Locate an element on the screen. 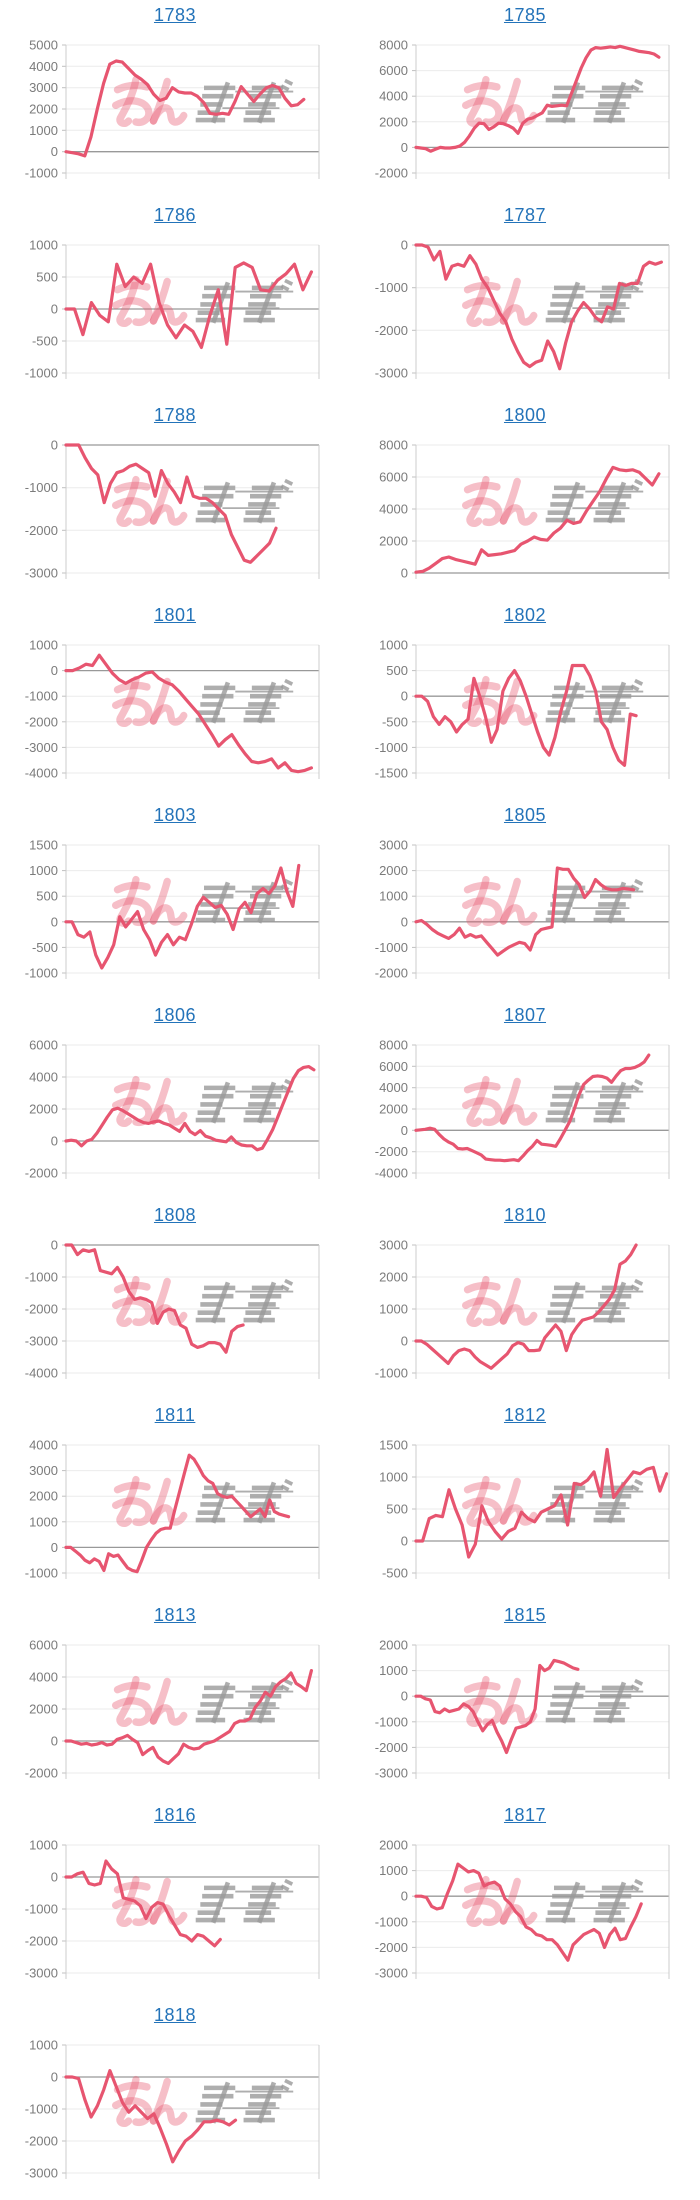 Image resolution: width=700 pixels, height=2200 pixels. stock-chart-card: 1788 0 -1000 -2000 -3000 is located at coordinates (175, 500).